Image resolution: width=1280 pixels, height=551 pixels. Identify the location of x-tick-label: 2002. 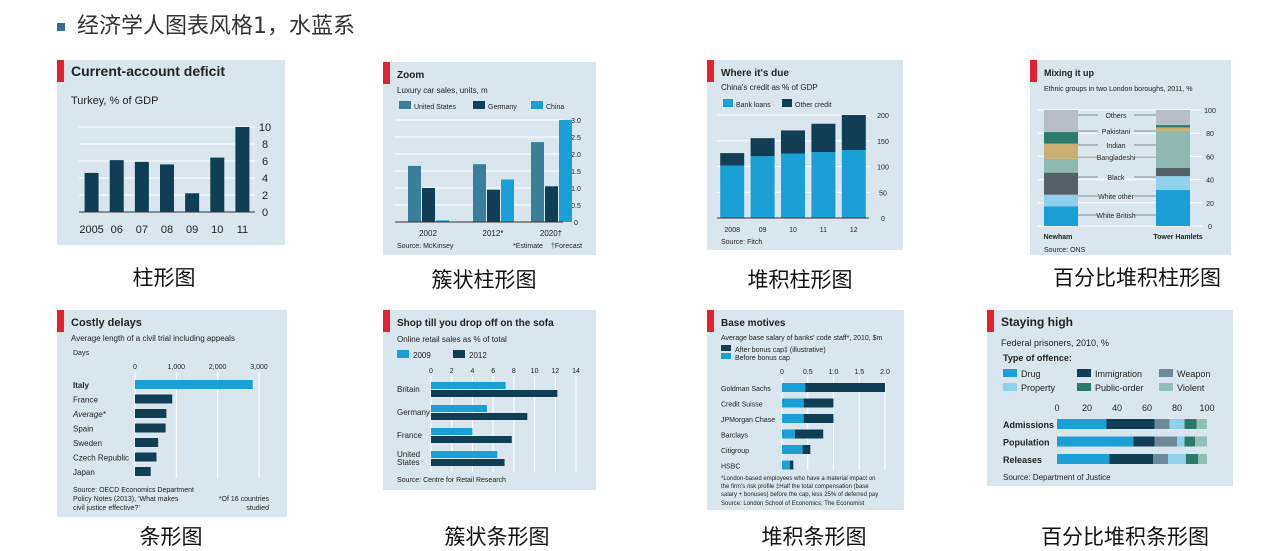
(428, 233).